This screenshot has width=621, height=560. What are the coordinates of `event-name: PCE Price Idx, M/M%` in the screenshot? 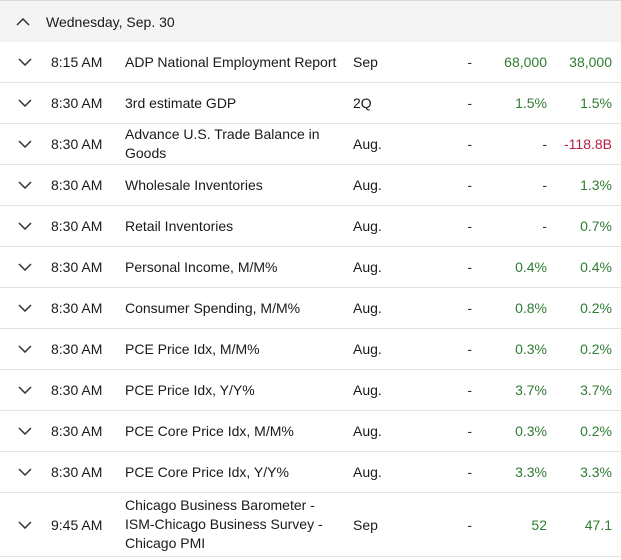 It's located at (192, 348).